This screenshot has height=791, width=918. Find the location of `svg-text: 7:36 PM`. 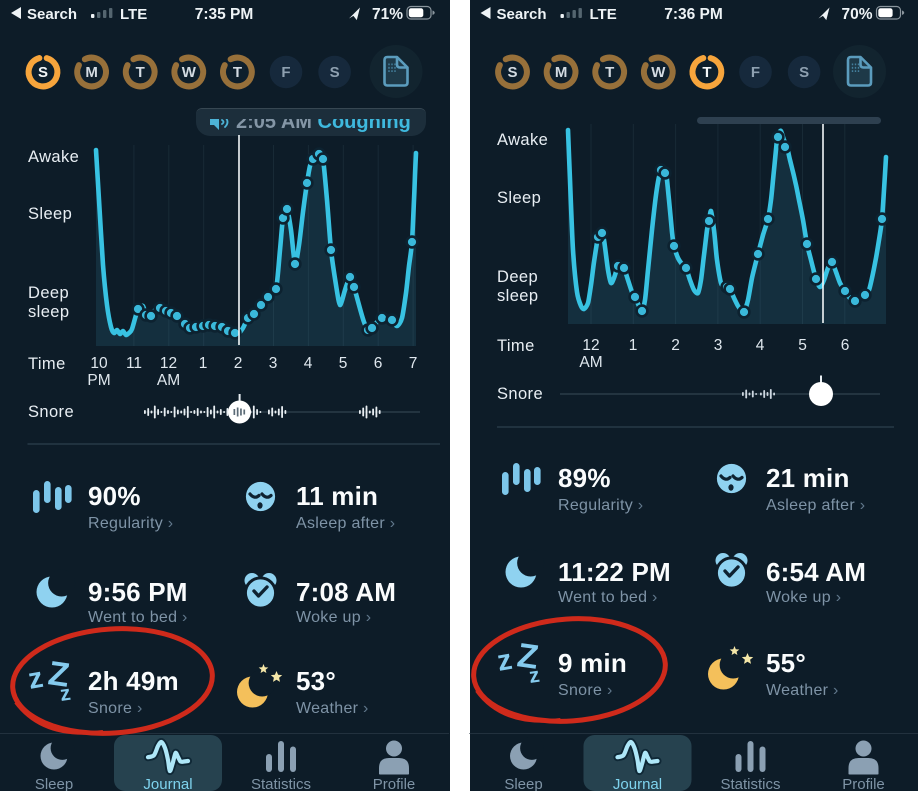

svg-text: 7:36 PM is located at coordinates (693, 14).